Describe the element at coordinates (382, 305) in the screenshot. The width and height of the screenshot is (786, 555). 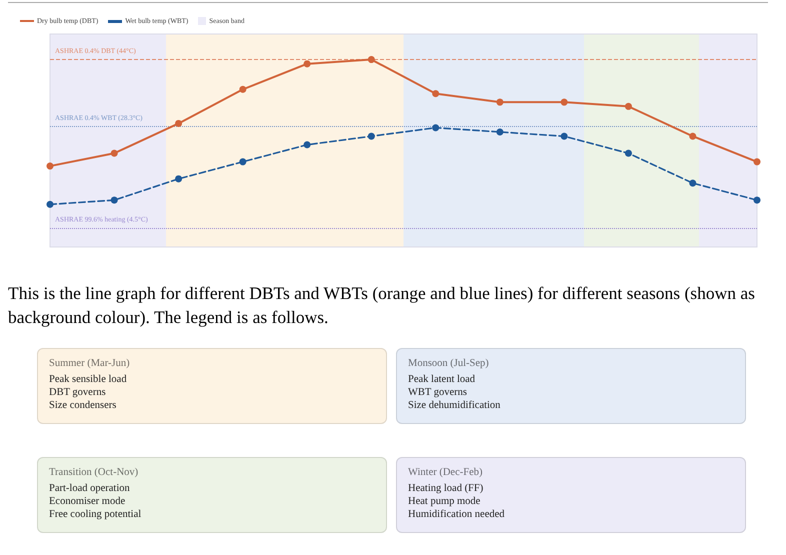
I see `text: This is the line graph for different DBTs and WBTs (orange and blue lines) for different seasons (shown as background colour). The legend is as follows.` at that location.